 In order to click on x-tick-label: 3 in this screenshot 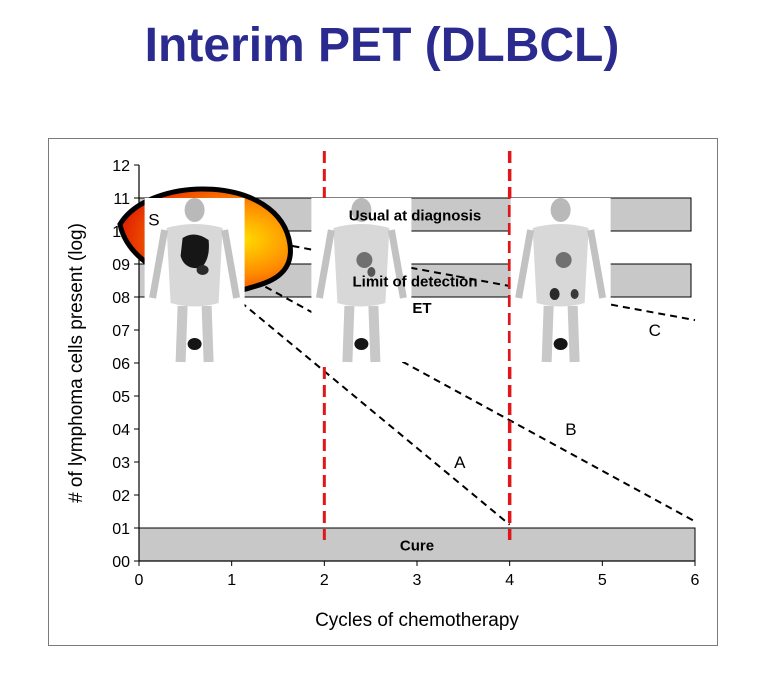, I will do `click(417, 580)`.